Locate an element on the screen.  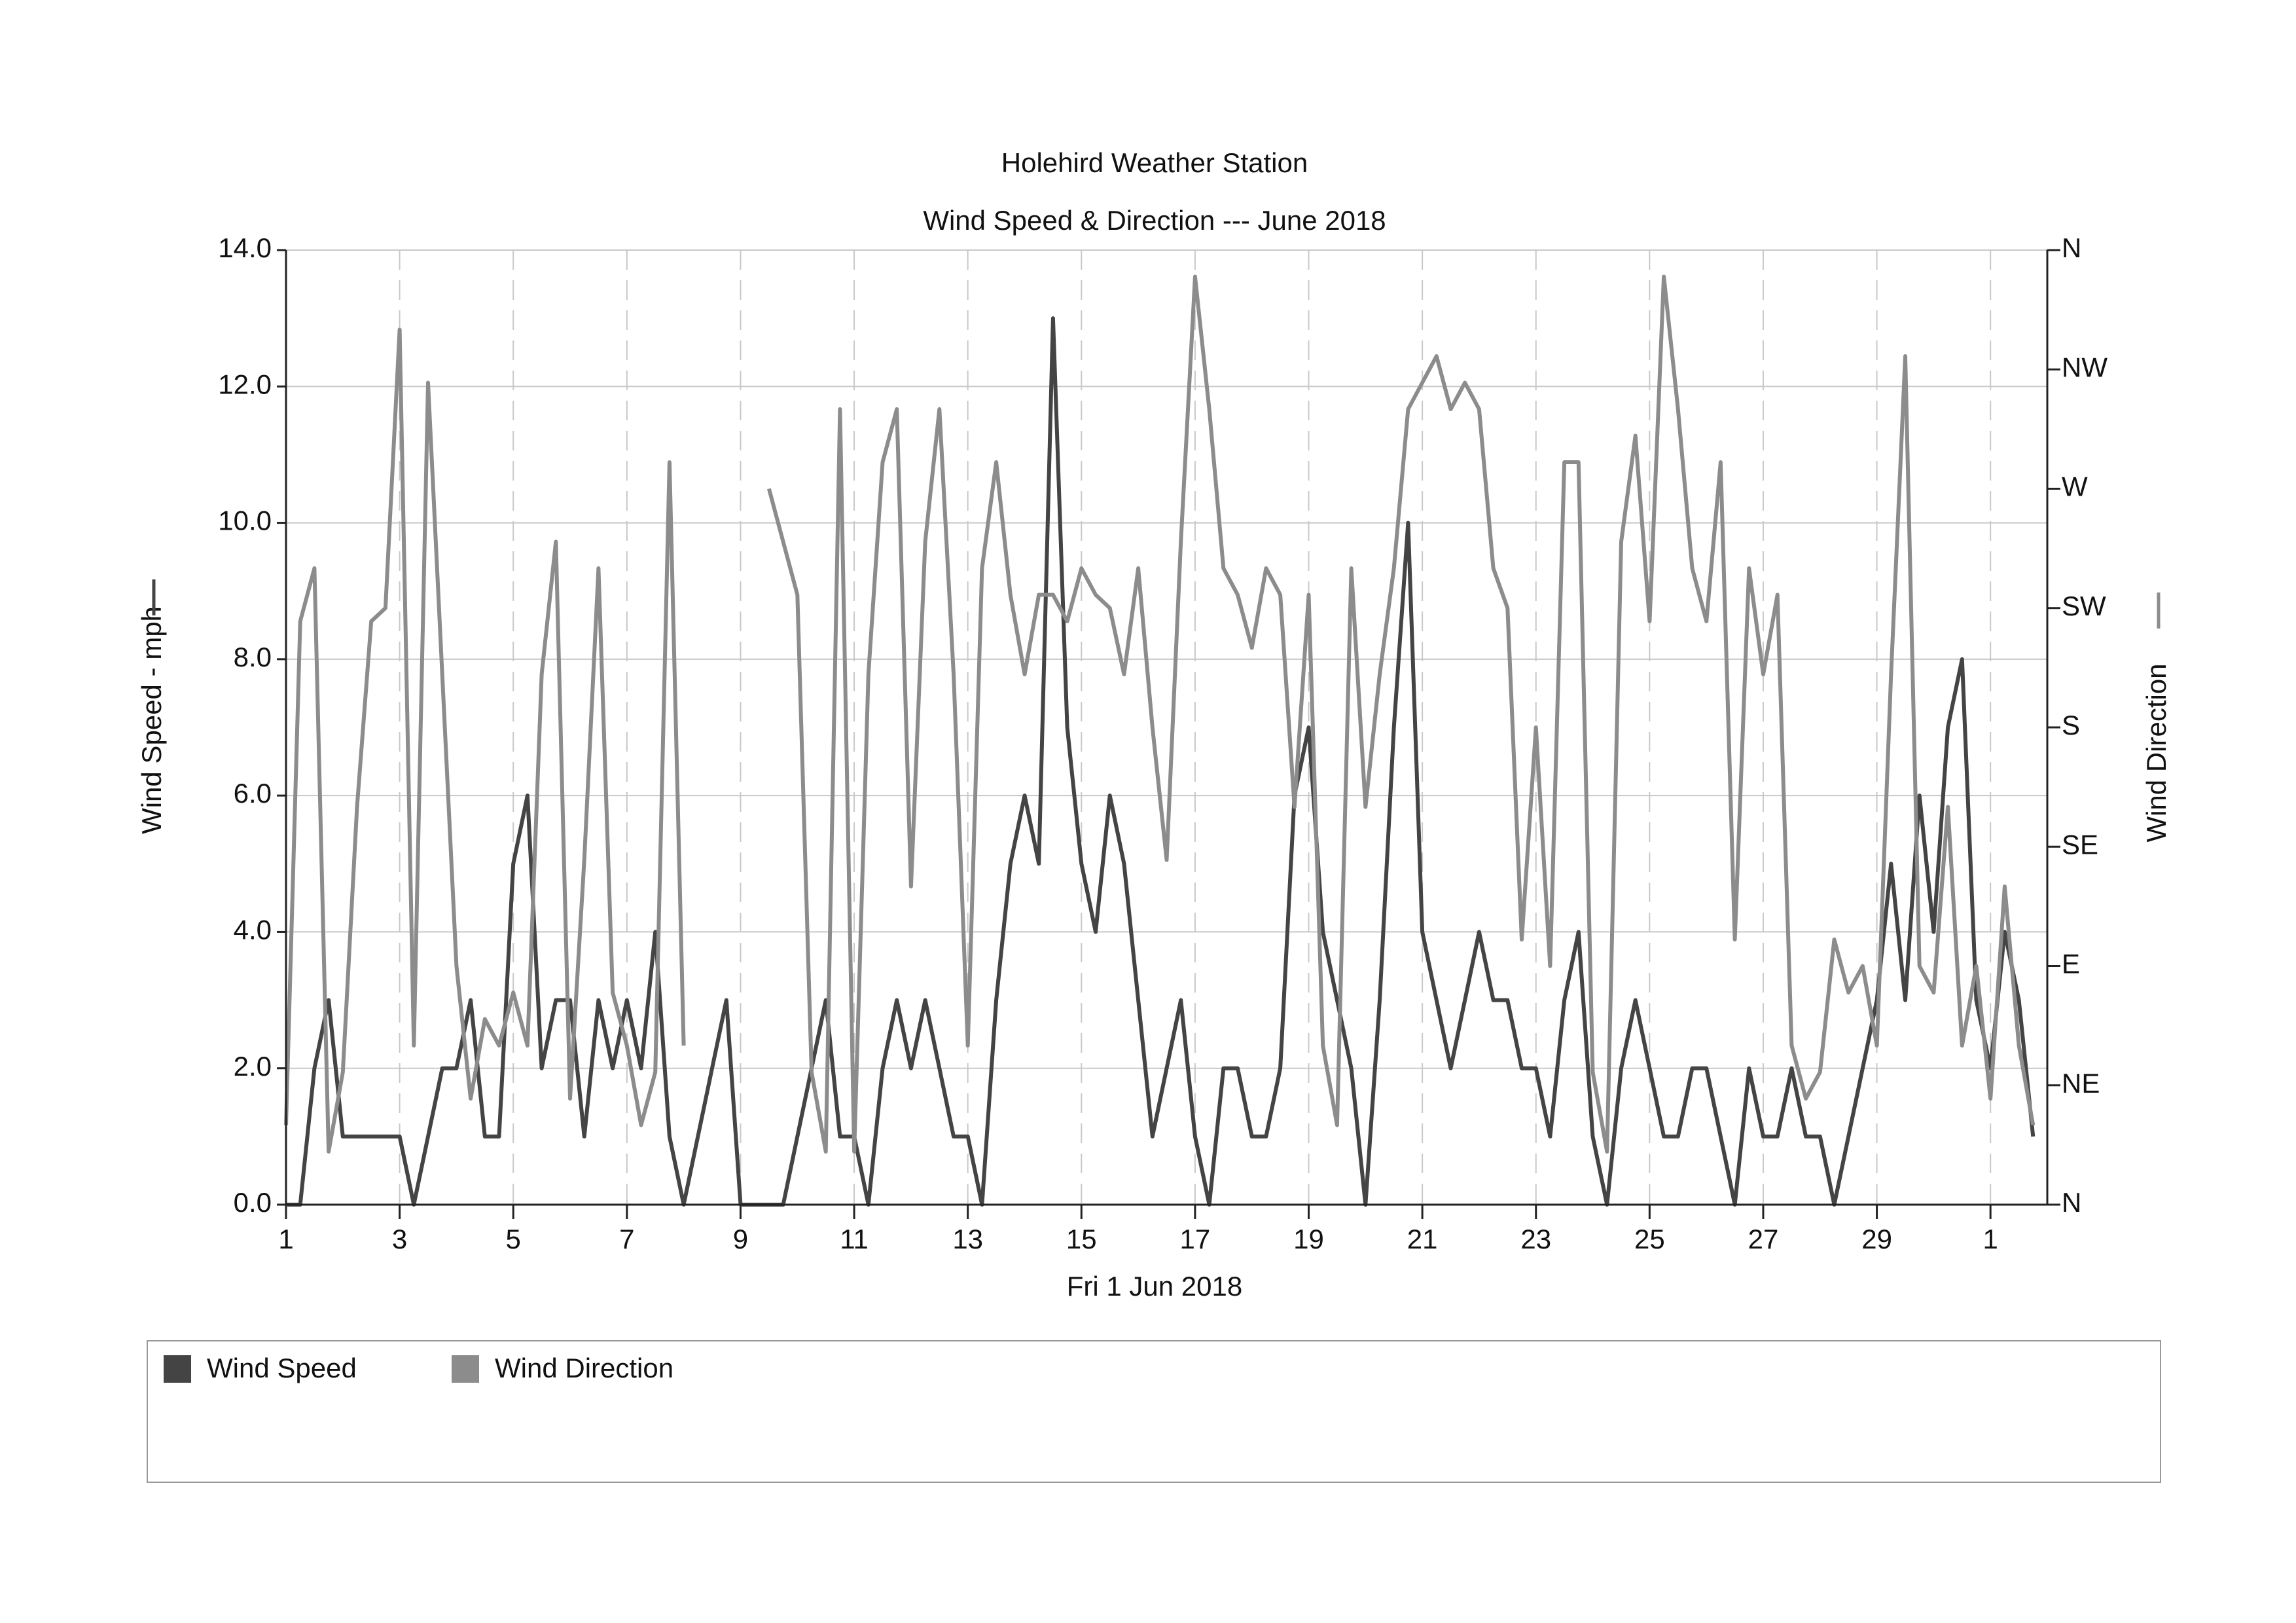
y2-tick-label: NE is located at coordinates (2081, 1083).